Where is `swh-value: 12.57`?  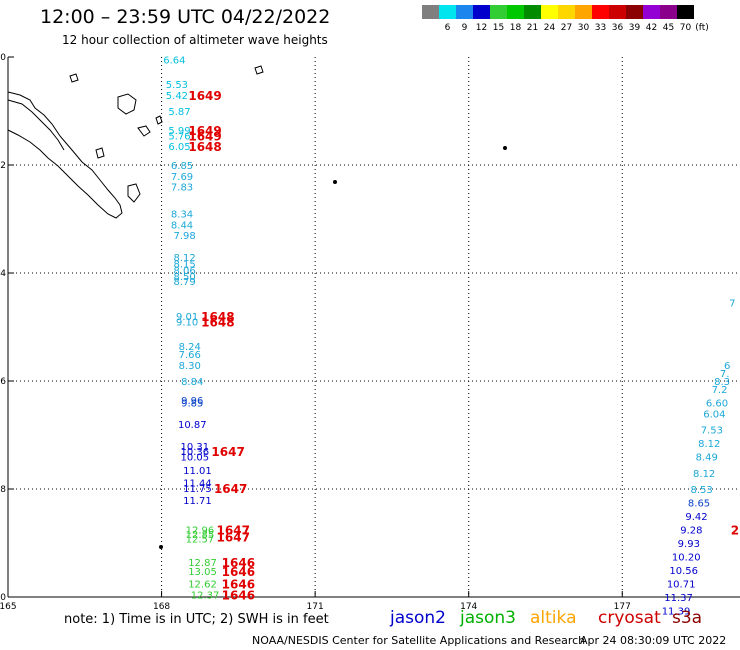 swh-value: 12.57 is located at coordinates (200, 540).